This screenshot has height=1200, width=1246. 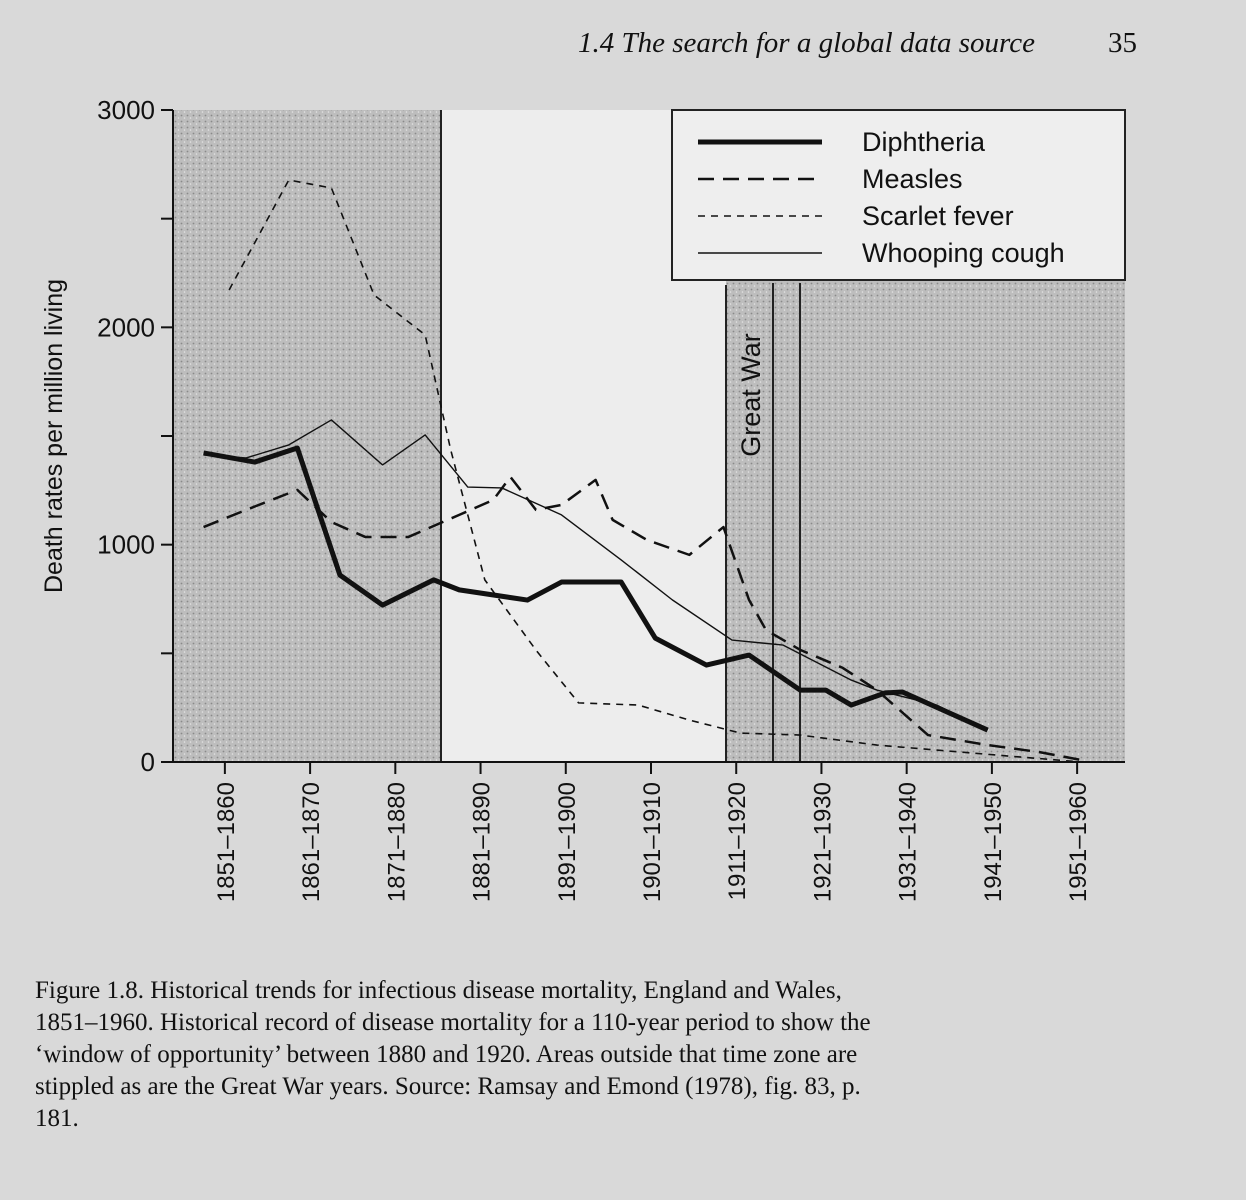 I want to click on x-tick-label: 1901–1910, so click(x=652, y=842).